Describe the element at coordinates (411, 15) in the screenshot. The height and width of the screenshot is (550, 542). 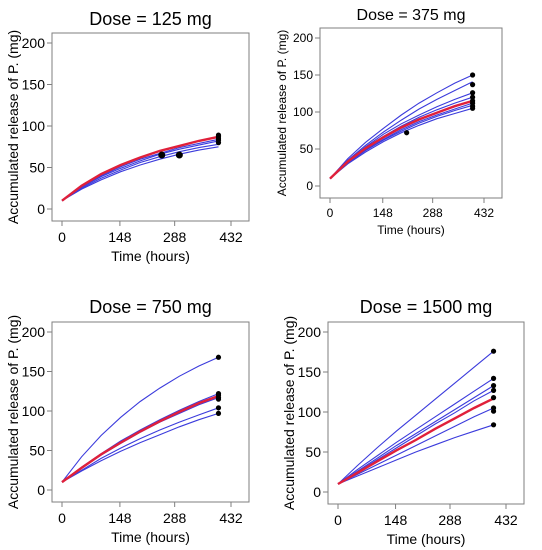
I see `chart-title: Dose = 375 mg` at that location.